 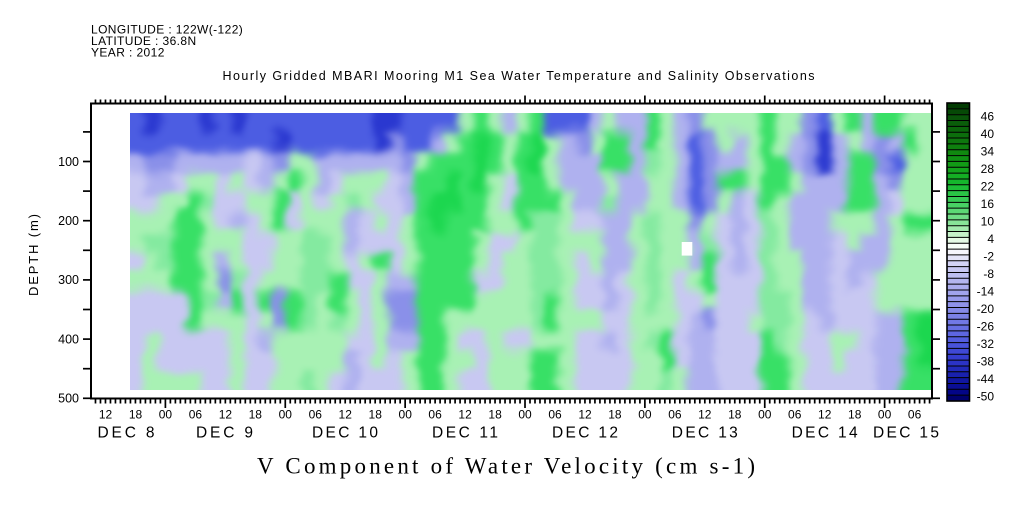 What do you see at coordinates (990, 239) in the screenshot?
I see `svg-text: 4` at bounding box center [990, 239].